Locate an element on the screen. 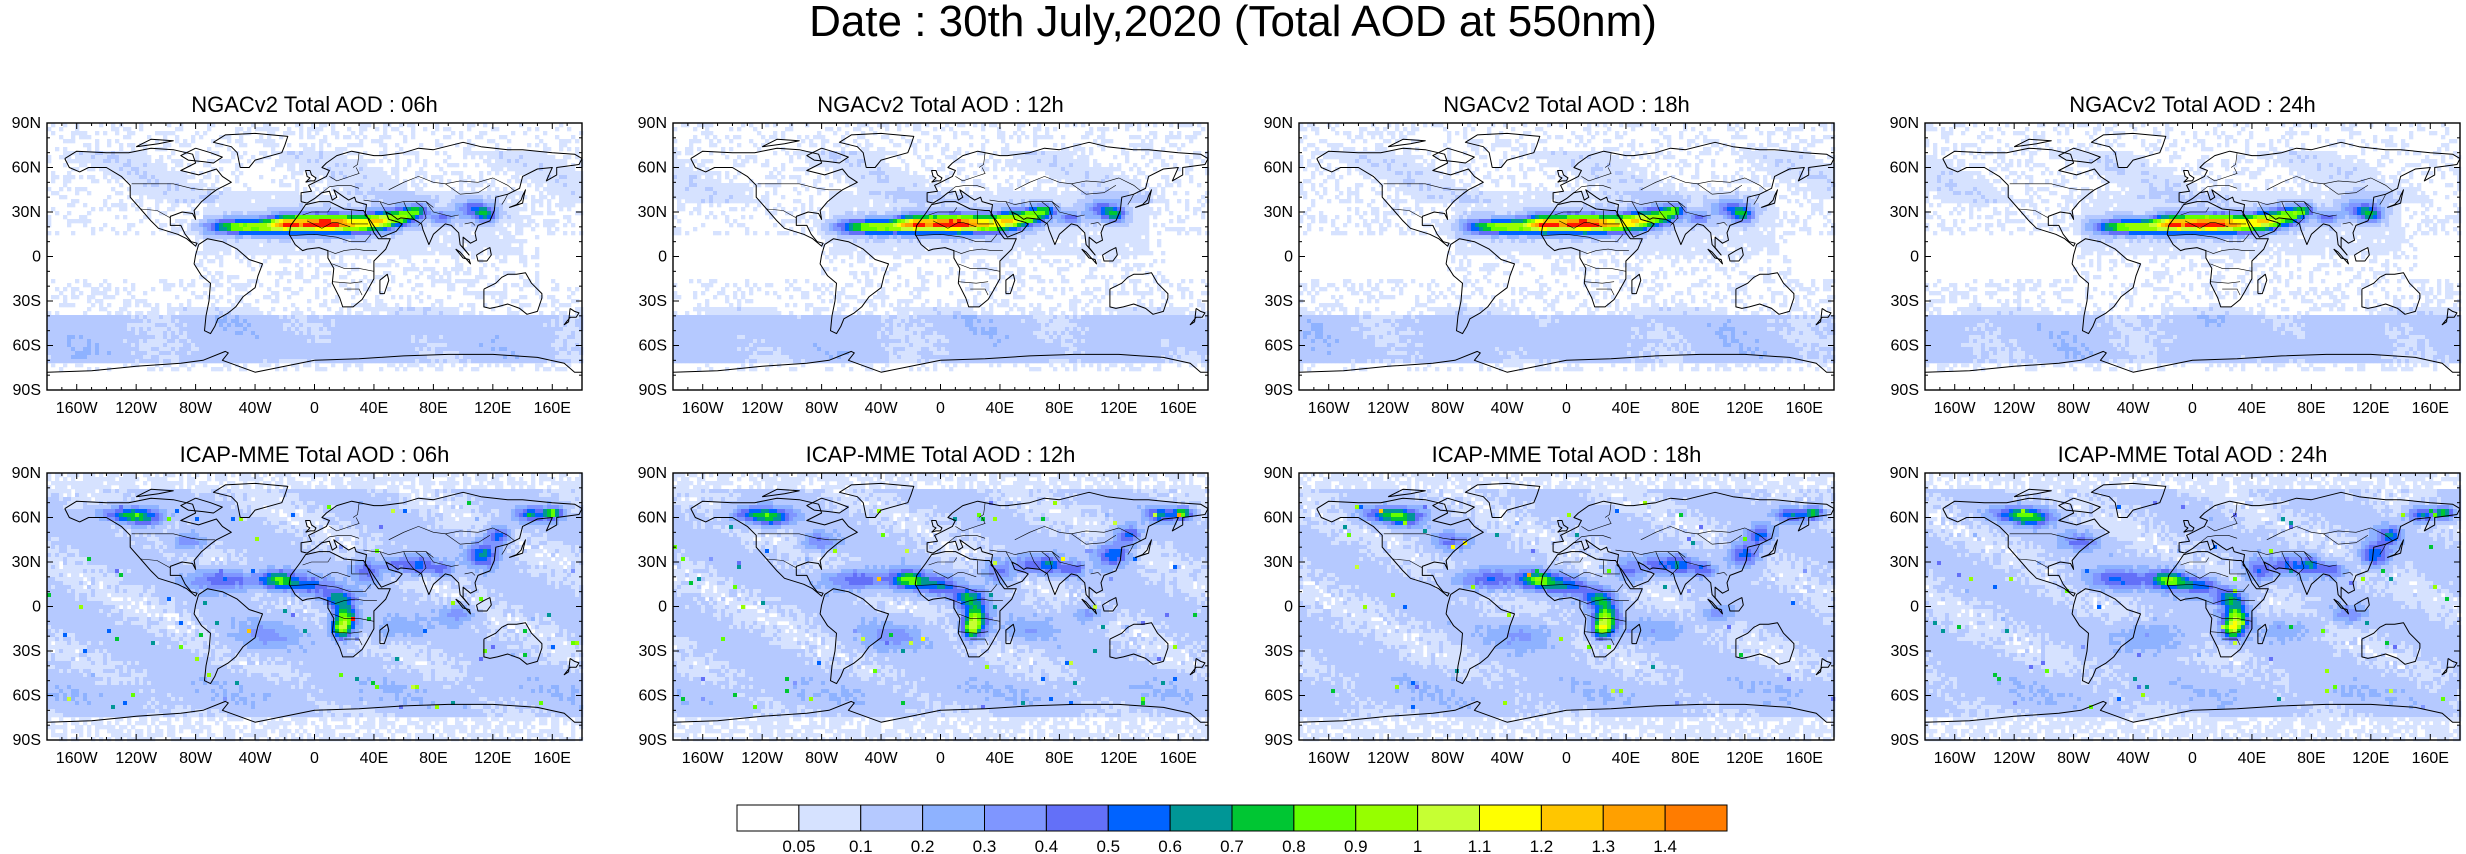 Image resolution: width=2466 pixels, height=854 pixels. country-borders is located at coordinates (1575, 574).